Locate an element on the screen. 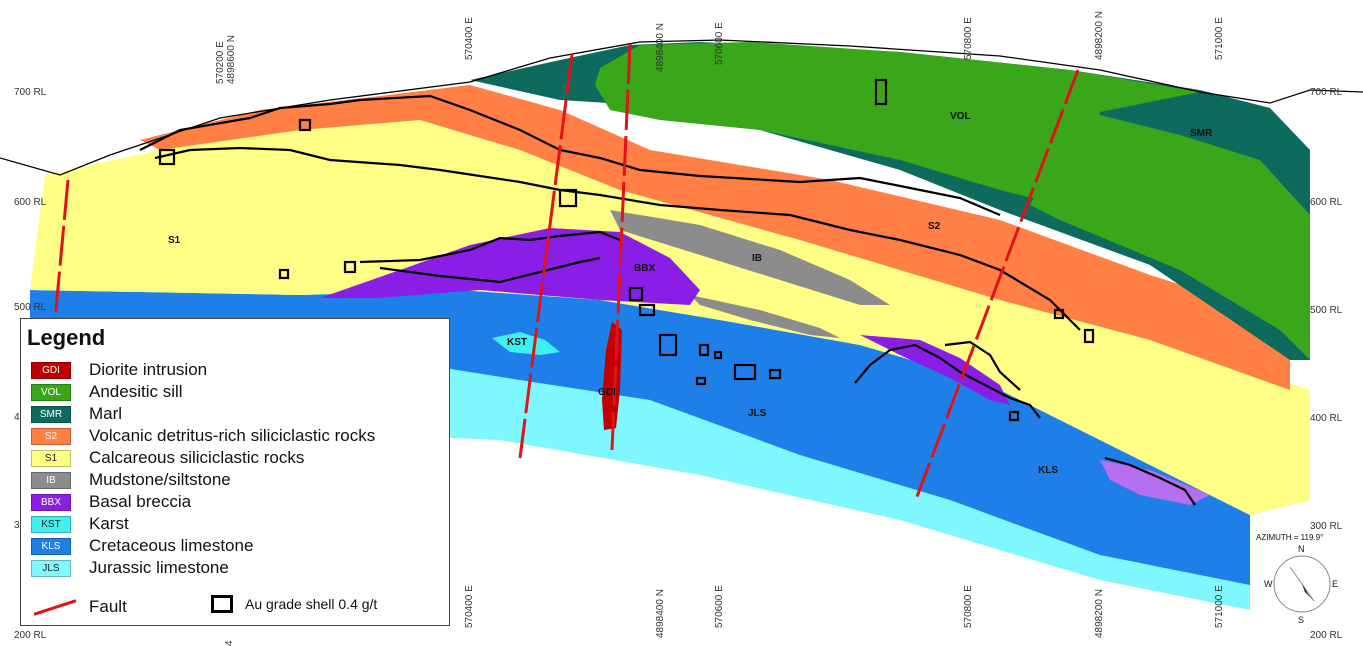  legend-label-gdi: Diorite intrusion is located at coordinates (148, 369).